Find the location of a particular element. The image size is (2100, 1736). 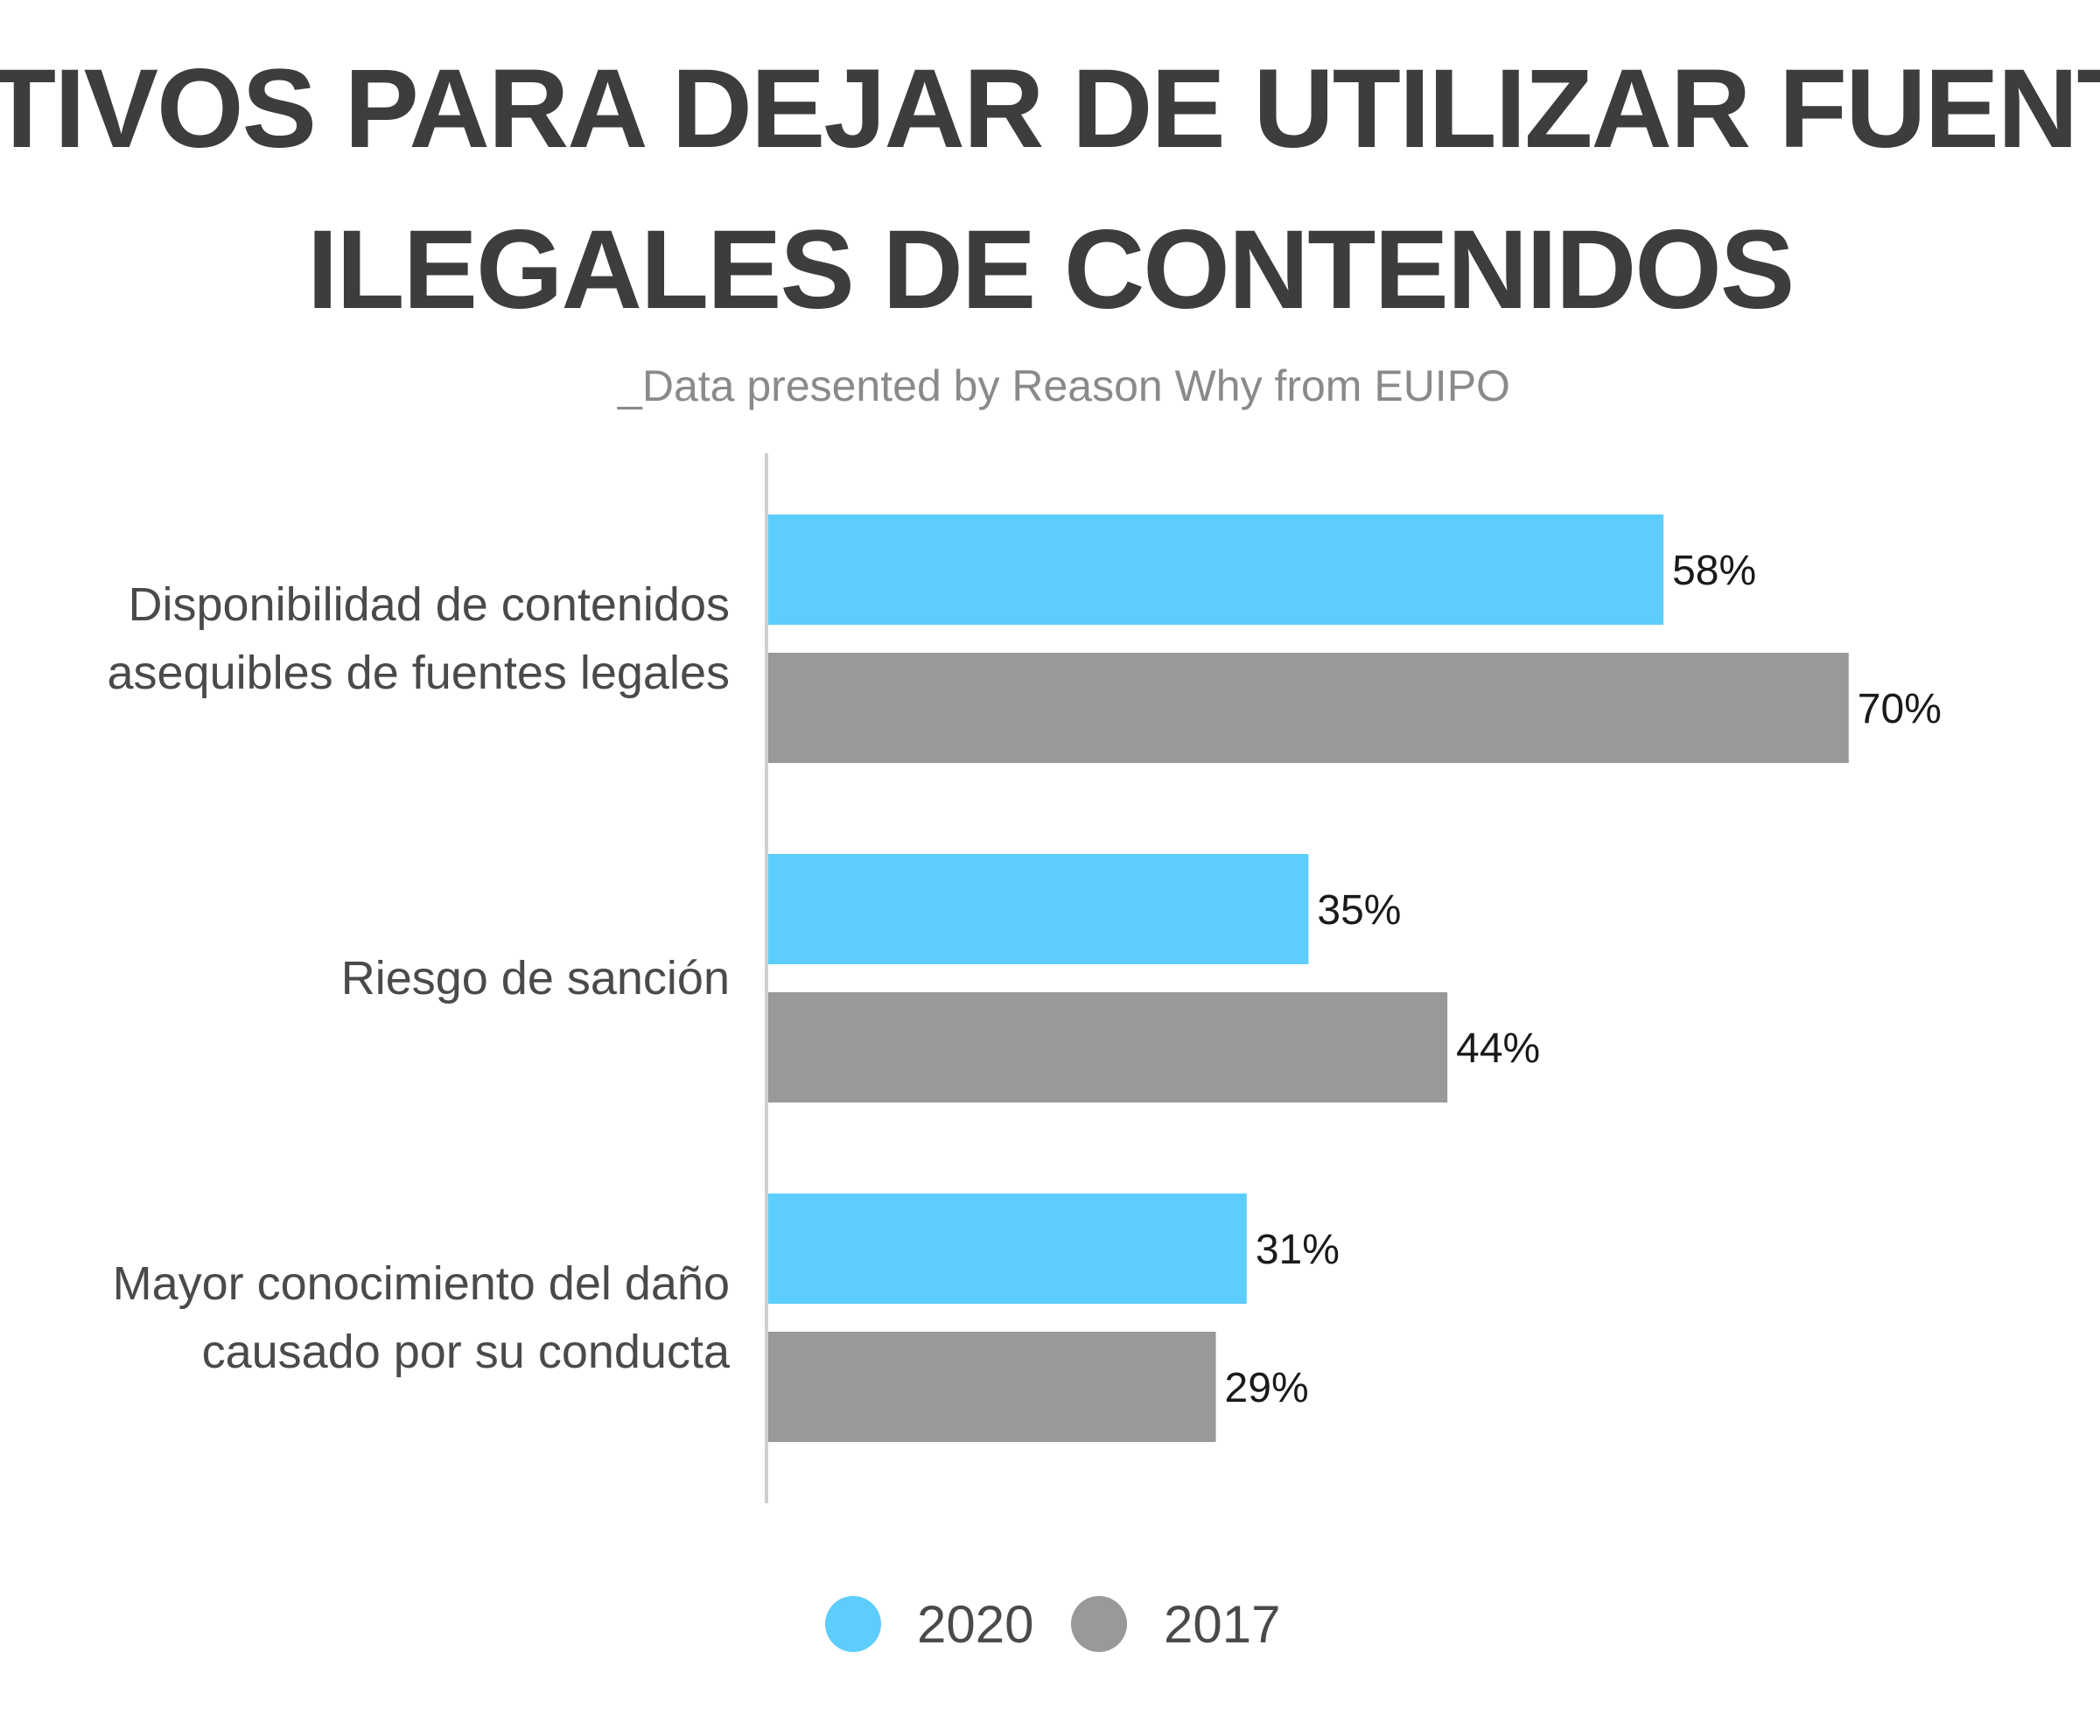

category-label-line: causado por su conducta is located at coordinates (466, 1352).